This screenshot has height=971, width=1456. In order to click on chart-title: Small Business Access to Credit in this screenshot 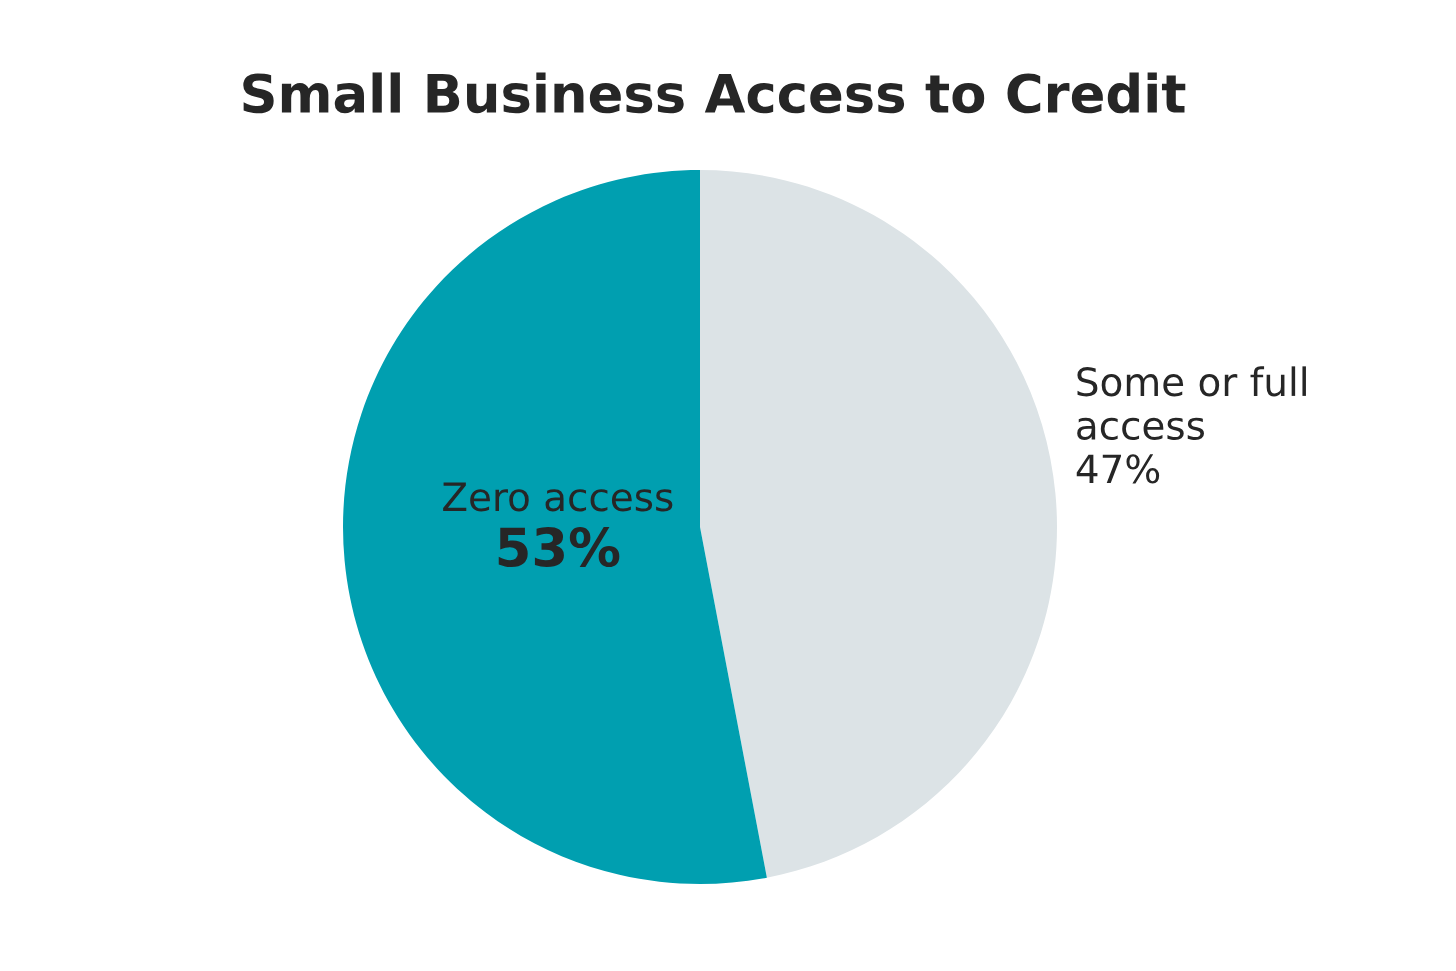, I will do `click(714, 93)`.